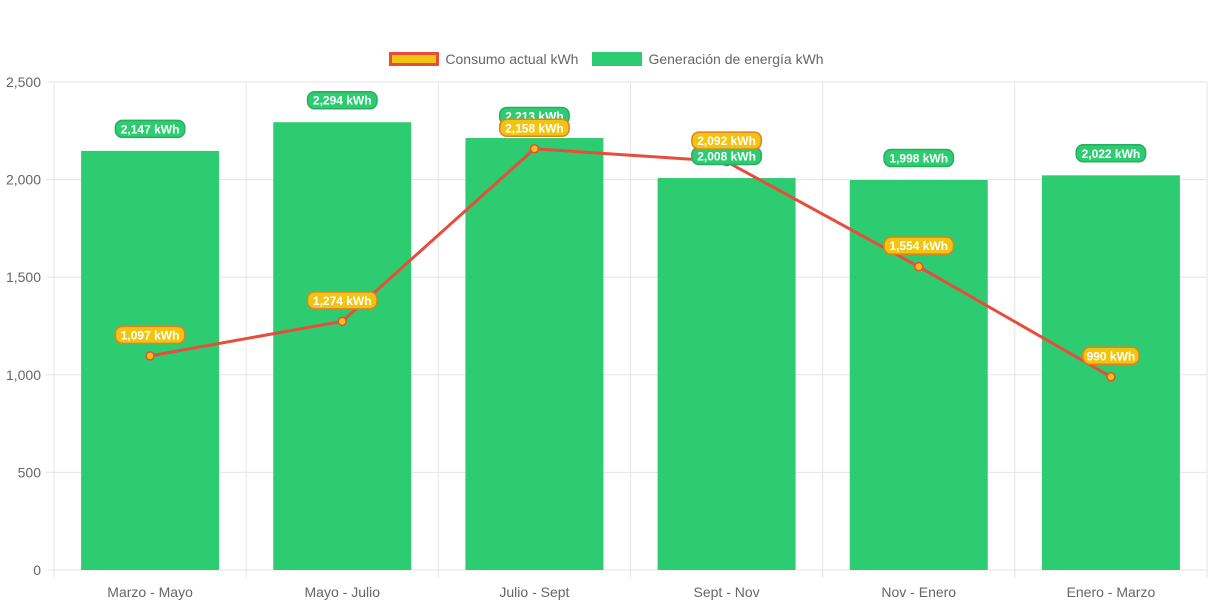 The image size is (1213, 611). I want to click on data-label-generacion: 2,022 kWh, so click(1111, 154).